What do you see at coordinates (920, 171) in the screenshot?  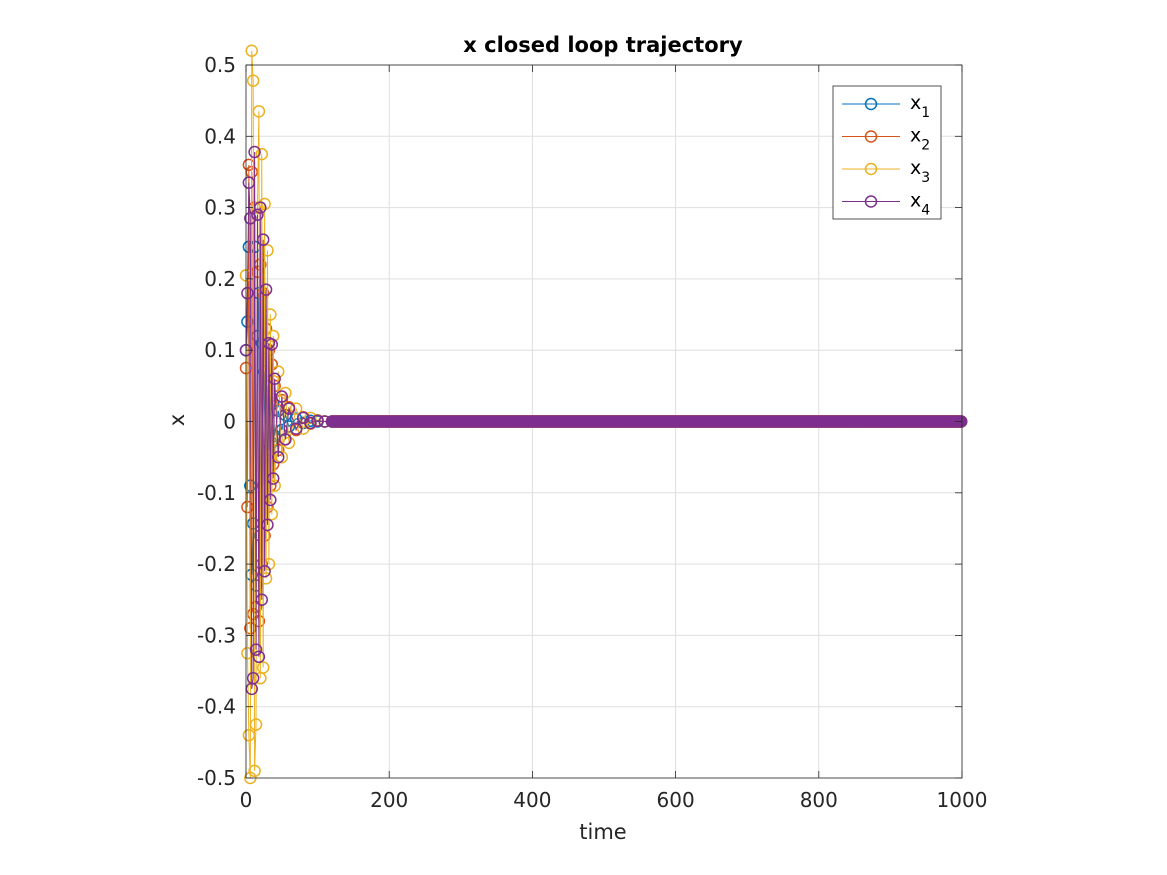 I see `legend-label-x_3: x3` at bounding box center [920, 171].